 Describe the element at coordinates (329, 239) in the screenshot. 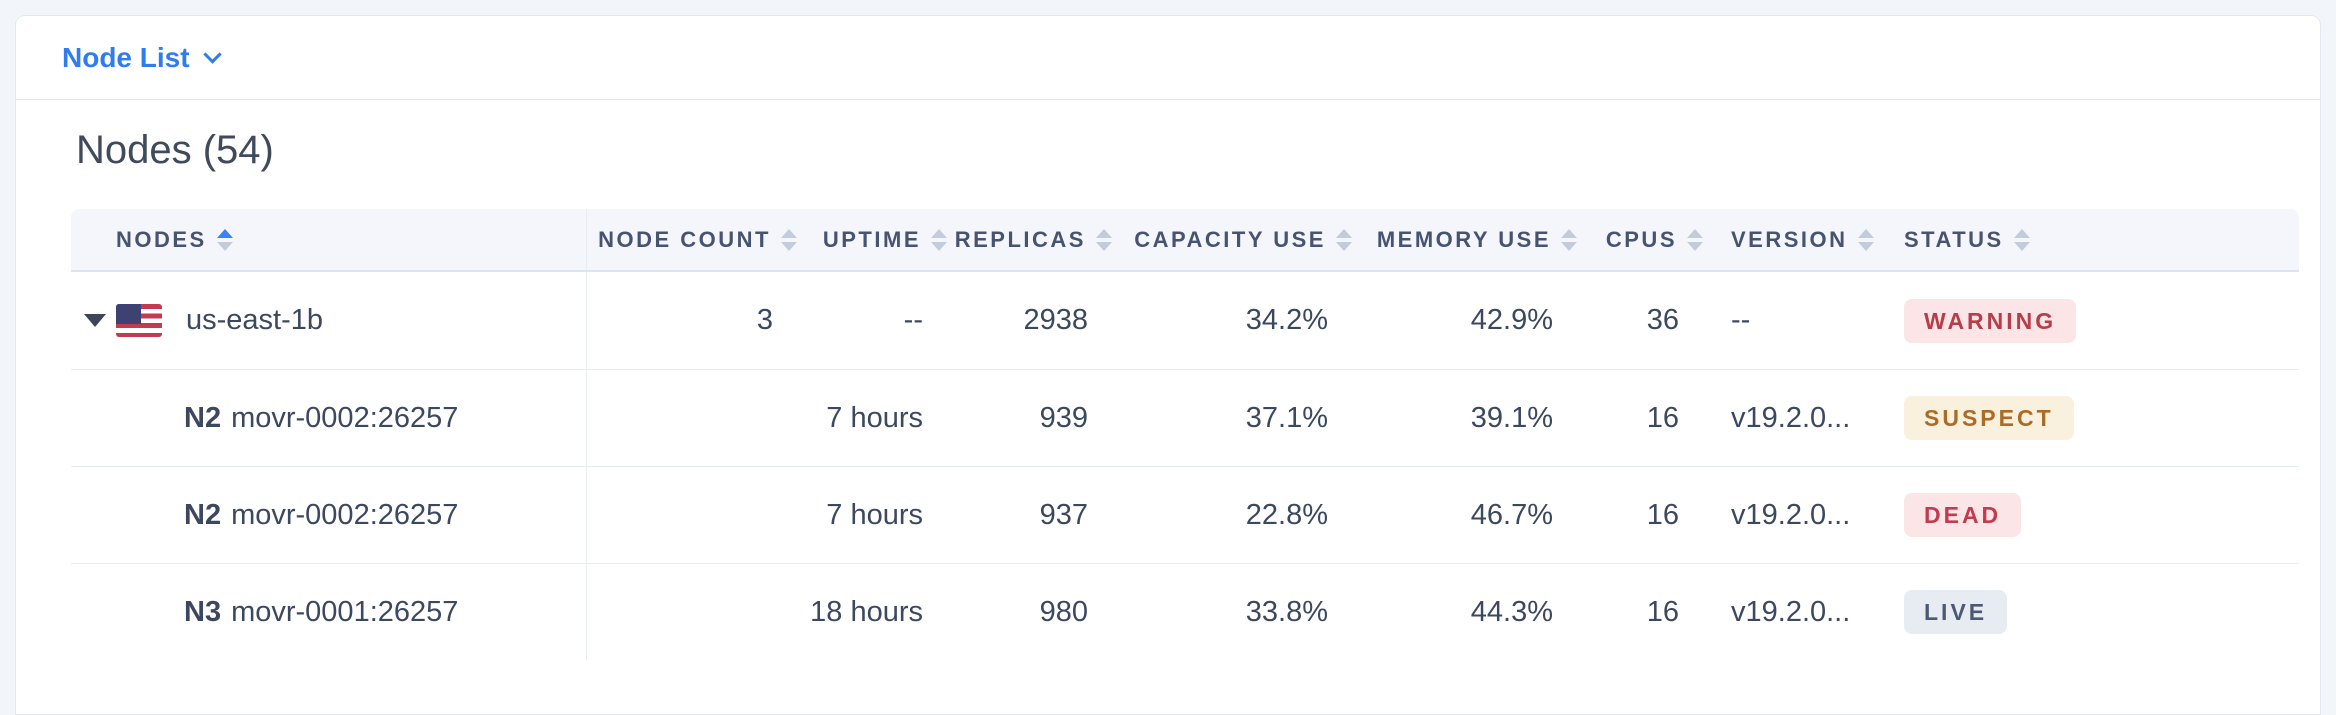

I see `column-header-nodes: NODES` at that location.